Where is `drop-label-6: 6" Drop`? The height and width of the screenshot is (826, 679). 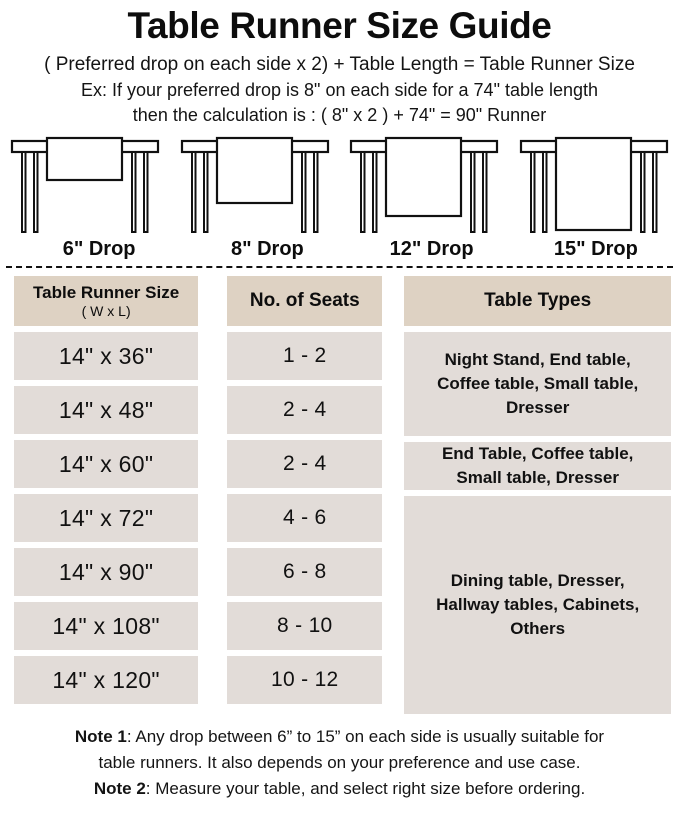 drop-label-6: 6" Drop is located at coordinates (99, 249).